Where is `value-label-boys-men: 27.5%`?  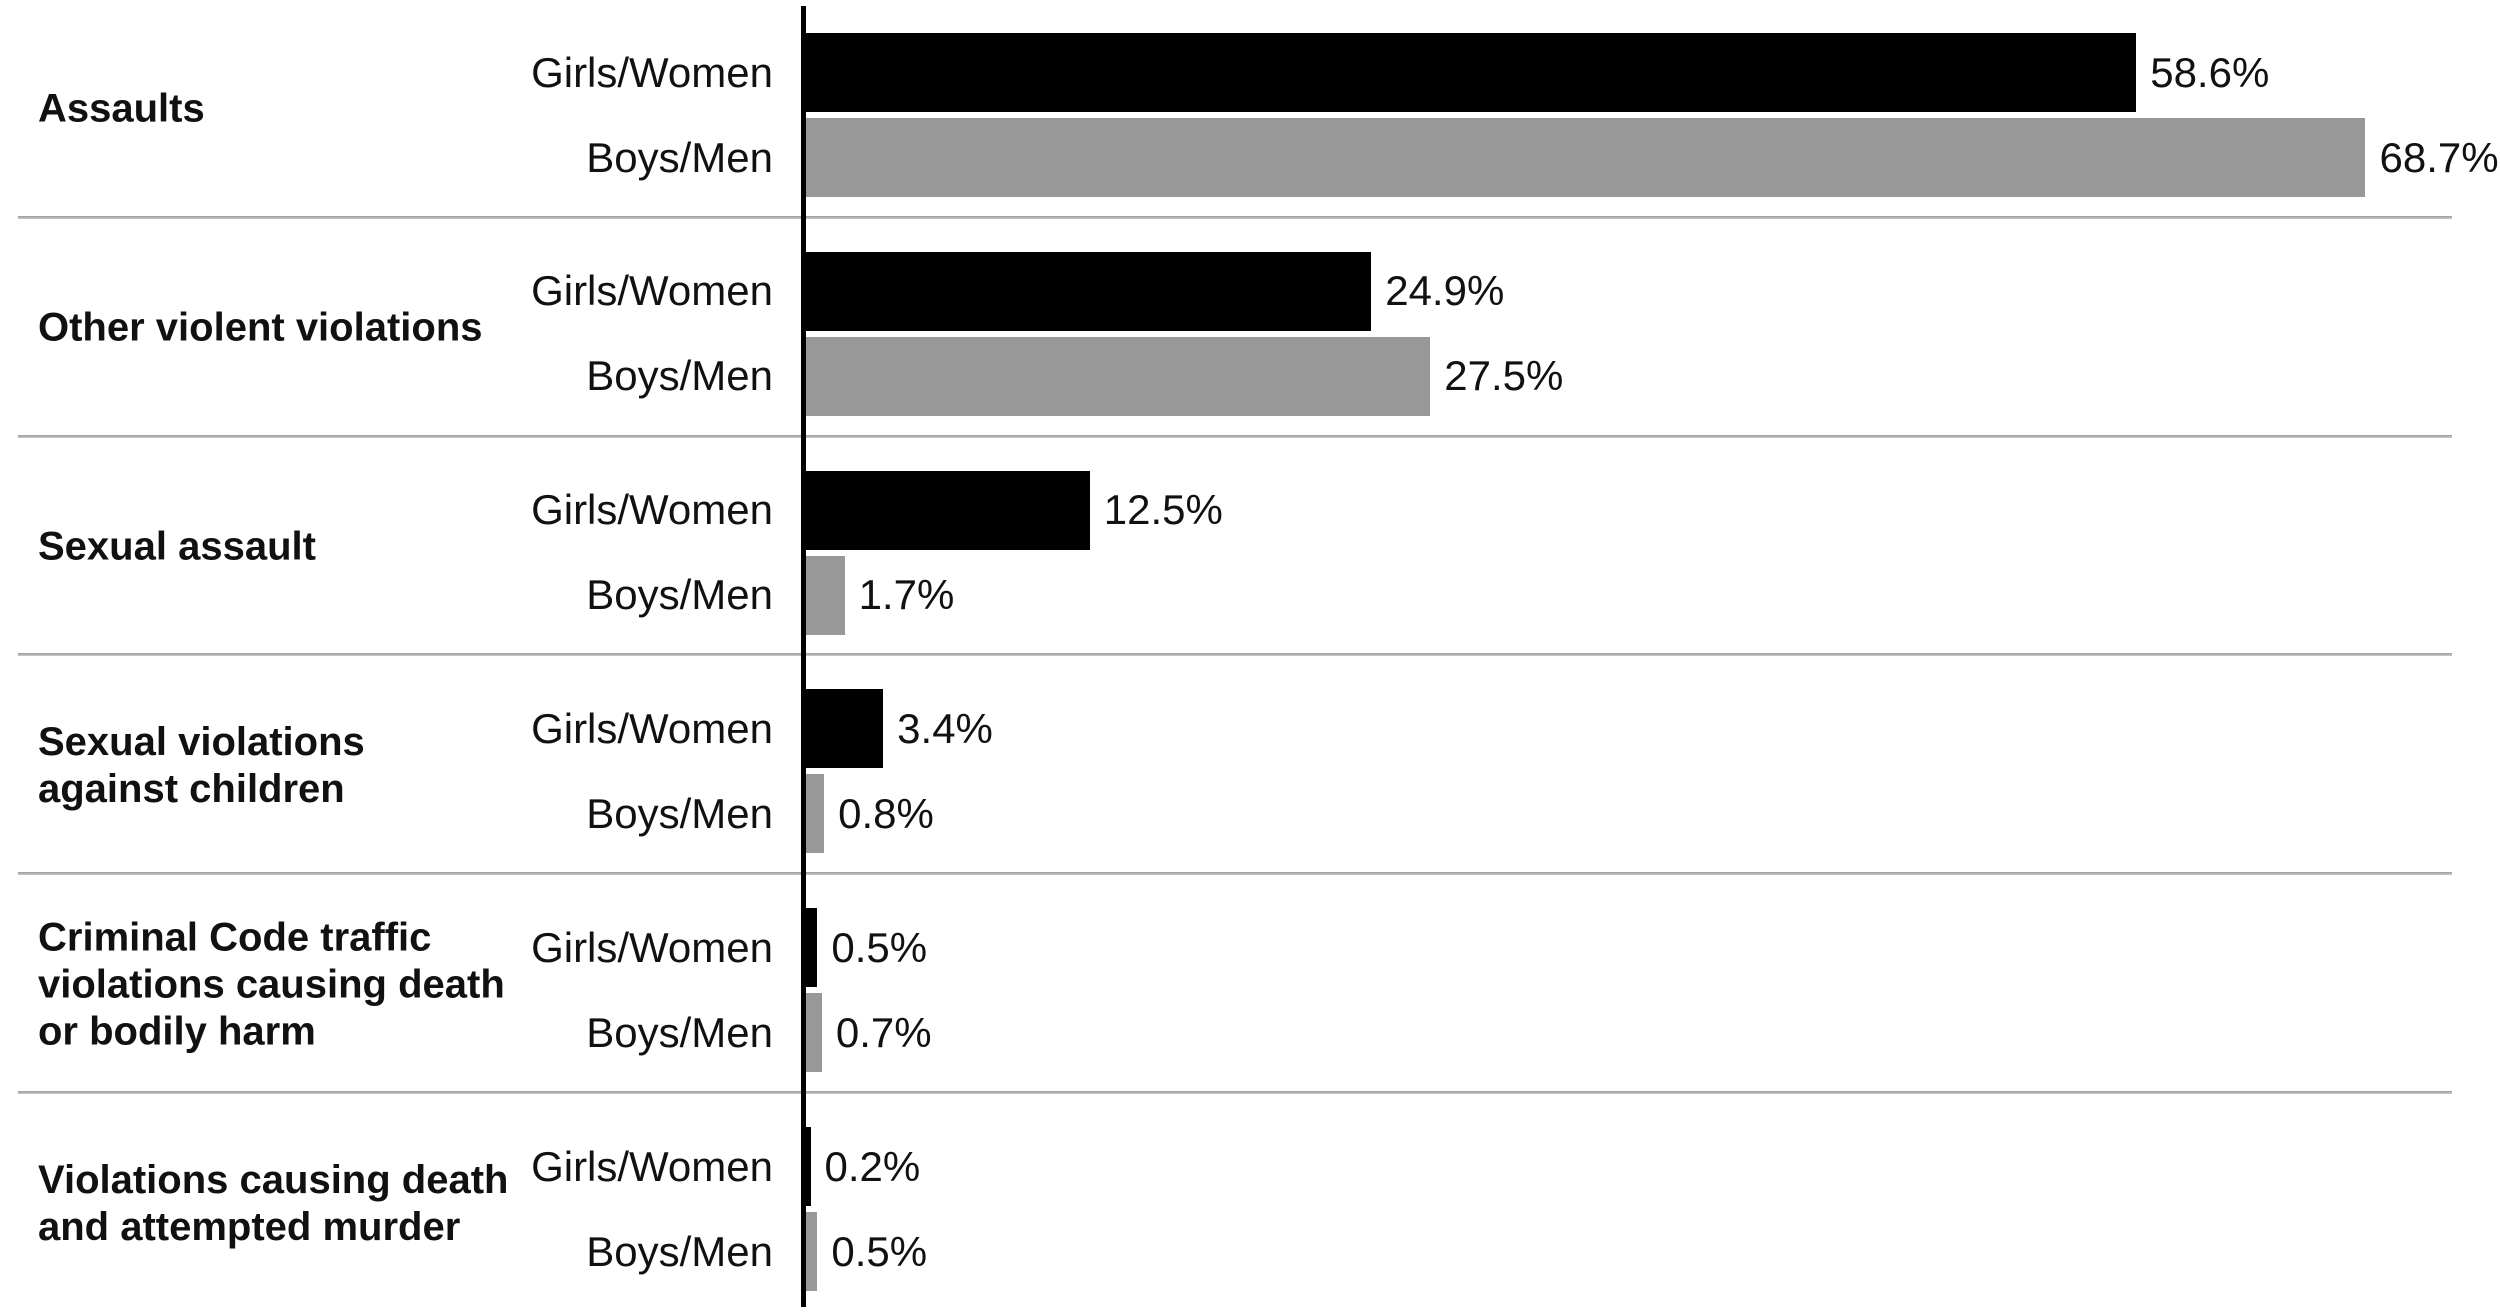
value-label-boys-men: 27.5% is located at coordinates (1504, 376).